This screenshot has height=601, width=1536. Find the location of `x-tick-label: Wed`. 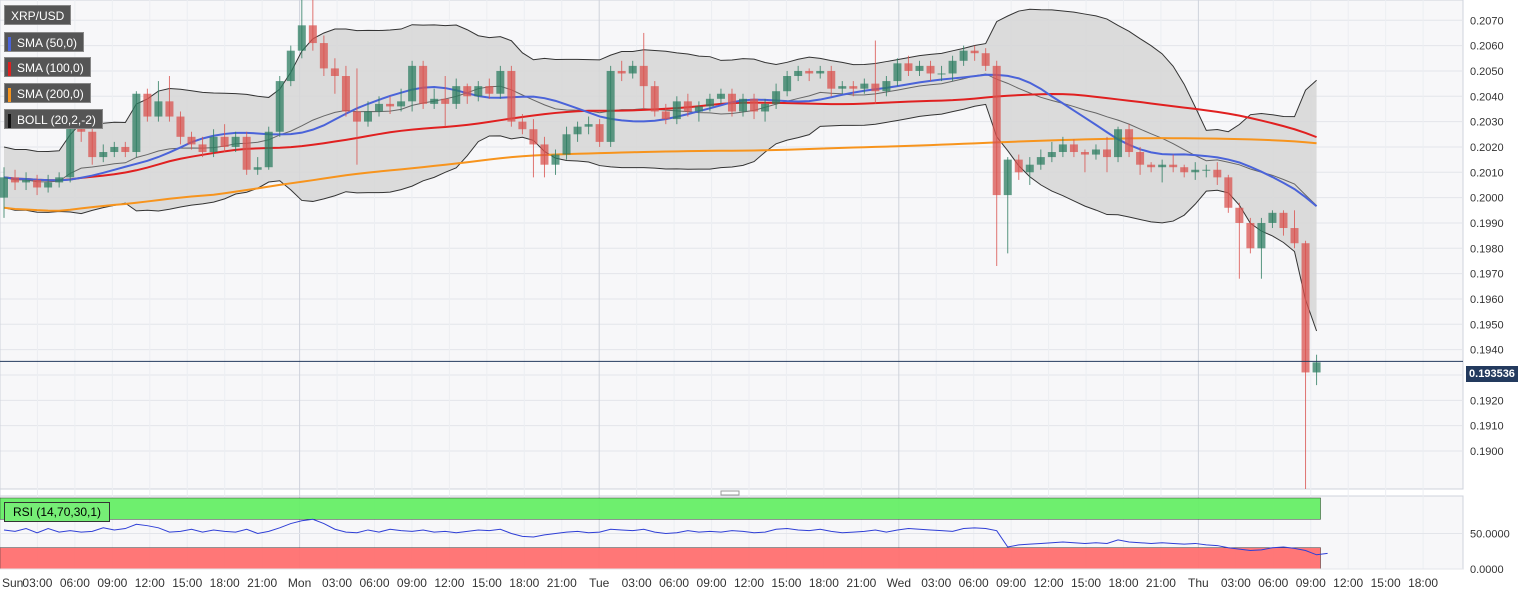

x-tick-label: Wed is located at coordinates (899, 583).